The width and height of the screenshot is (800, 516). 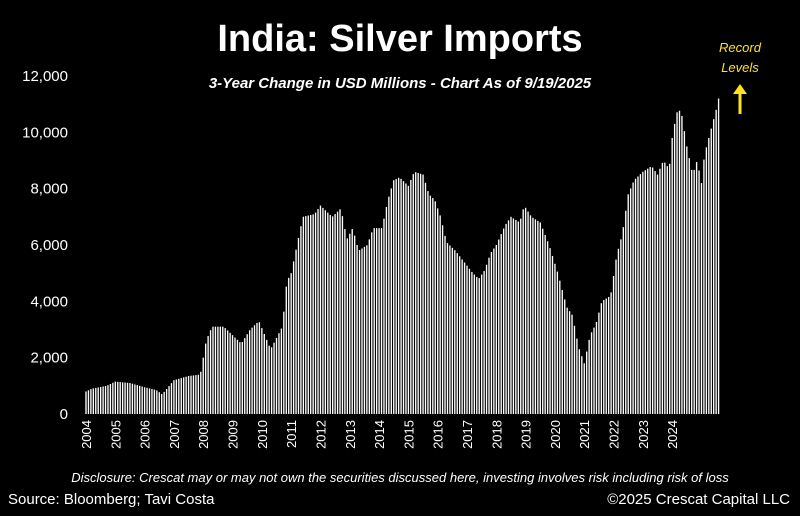 What do you see at coordinates (233, 434) in the screenshot?
I see `x-tick-label: 2009` at bounding box center [233, 434].